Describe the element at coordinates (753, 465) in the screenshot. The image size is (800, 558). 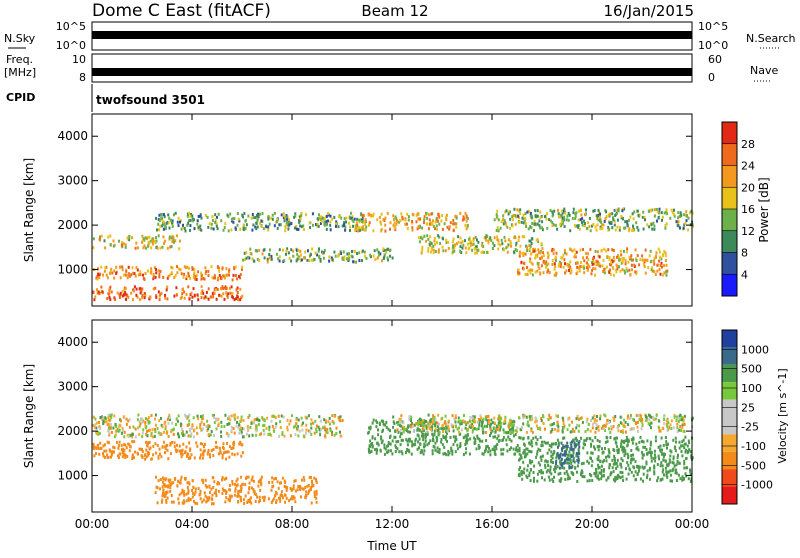
I see `velocity-colorbar-tick-label: -500` at that location.